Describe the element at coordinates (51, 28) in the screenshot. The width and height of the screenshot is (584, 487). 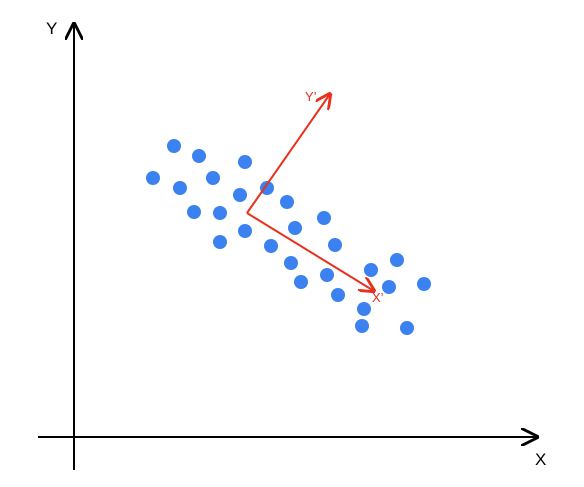
I see `y-axis-label: Y` at that location.